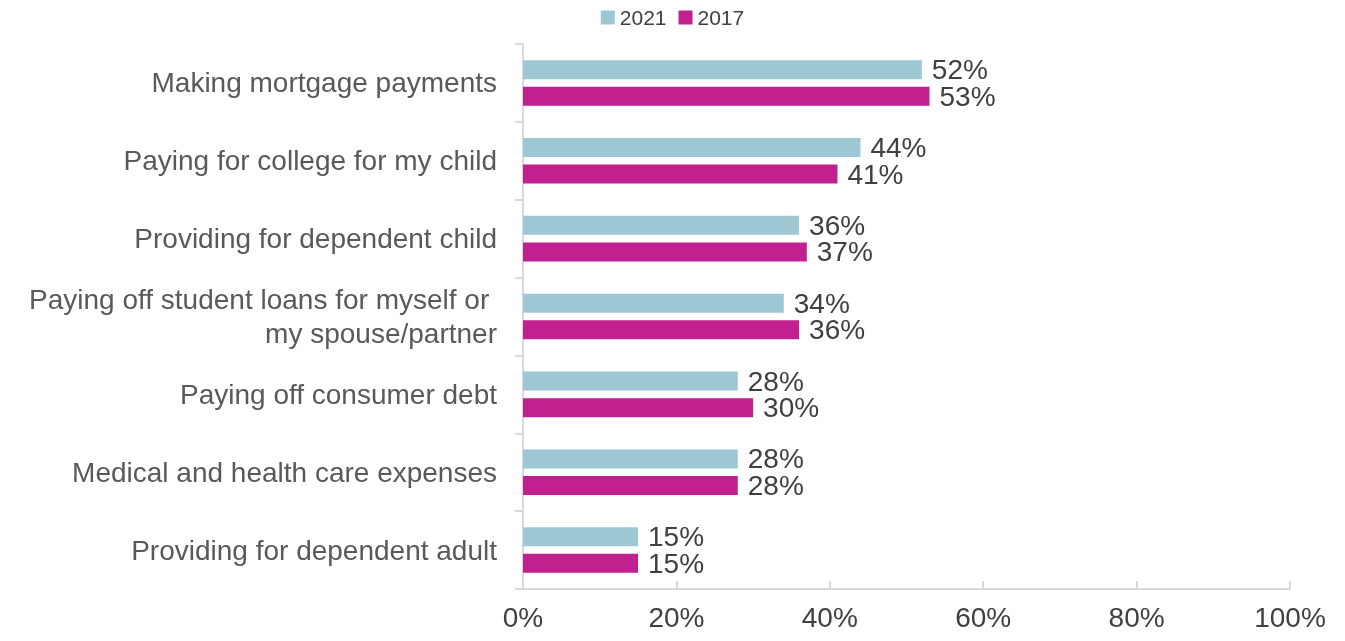 This screenshot has width=1345, height=641. Describe the element at coordinates (983, 617) in the screenshot. I see `x-tick-label: 60%` at that location.